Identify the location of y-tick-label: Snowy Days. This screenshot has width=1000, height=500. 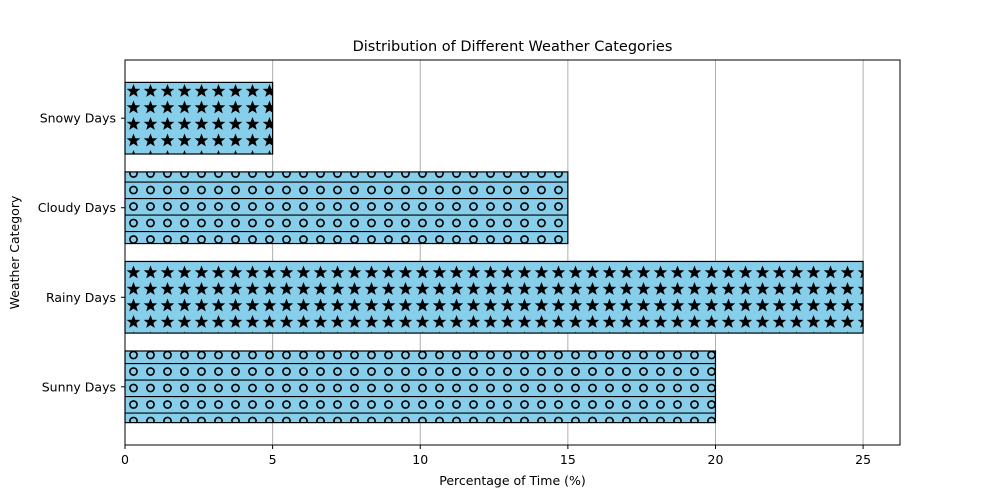
(78, 118).